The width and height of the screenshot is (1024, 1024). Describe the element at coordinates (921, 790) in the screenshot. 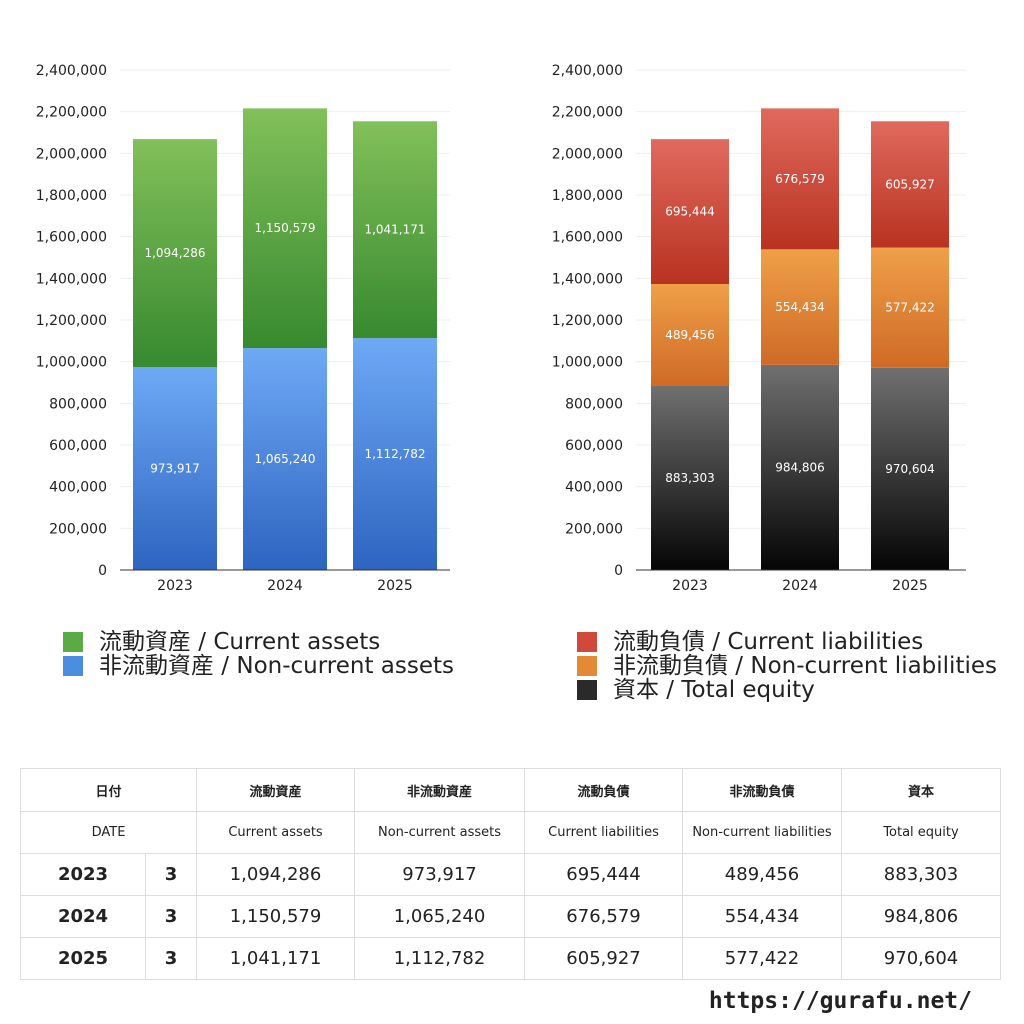

I see `header-equity: 資本` at that location.